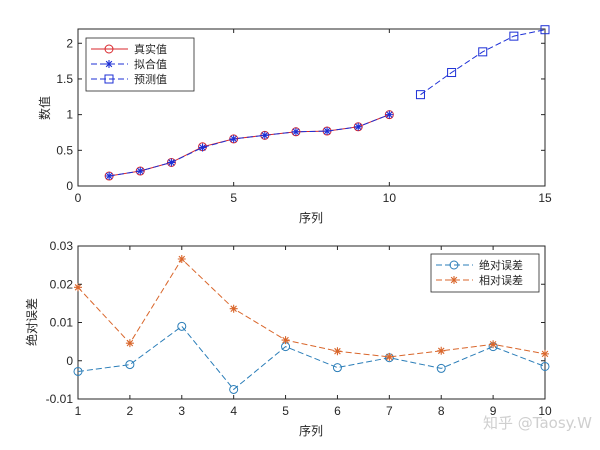 The width and height of the screenshot is (600, 450). I want to click on y-tick-label: 1.5, so click(64, 79).